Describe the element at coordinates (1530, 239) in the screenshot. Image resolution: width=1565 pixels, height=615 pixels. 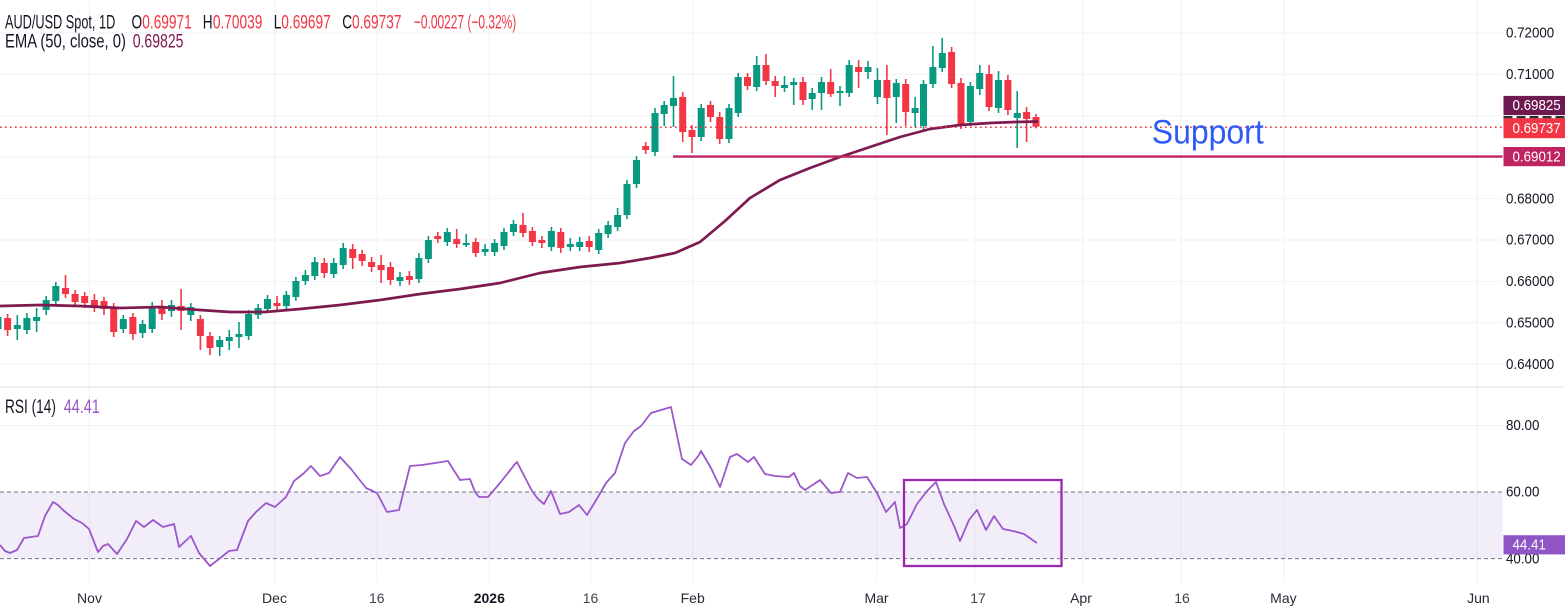
I see `svg-text: 0.67000` at that location.